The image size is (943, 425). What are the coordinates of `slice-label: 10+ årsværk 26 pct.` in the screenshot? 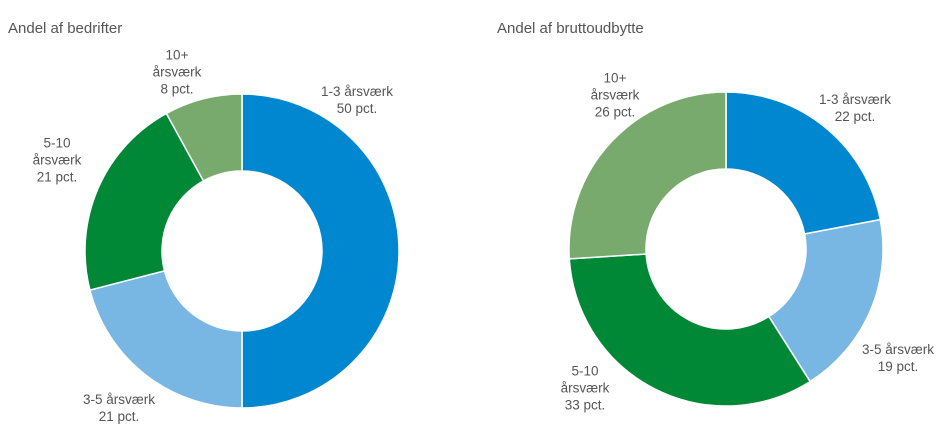 It's located at (615, 95).